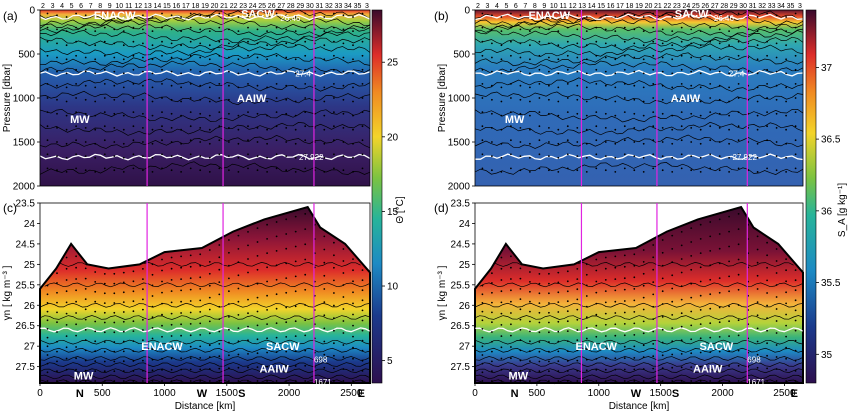  I want to click on compass-mark: S, so click(241, 394).